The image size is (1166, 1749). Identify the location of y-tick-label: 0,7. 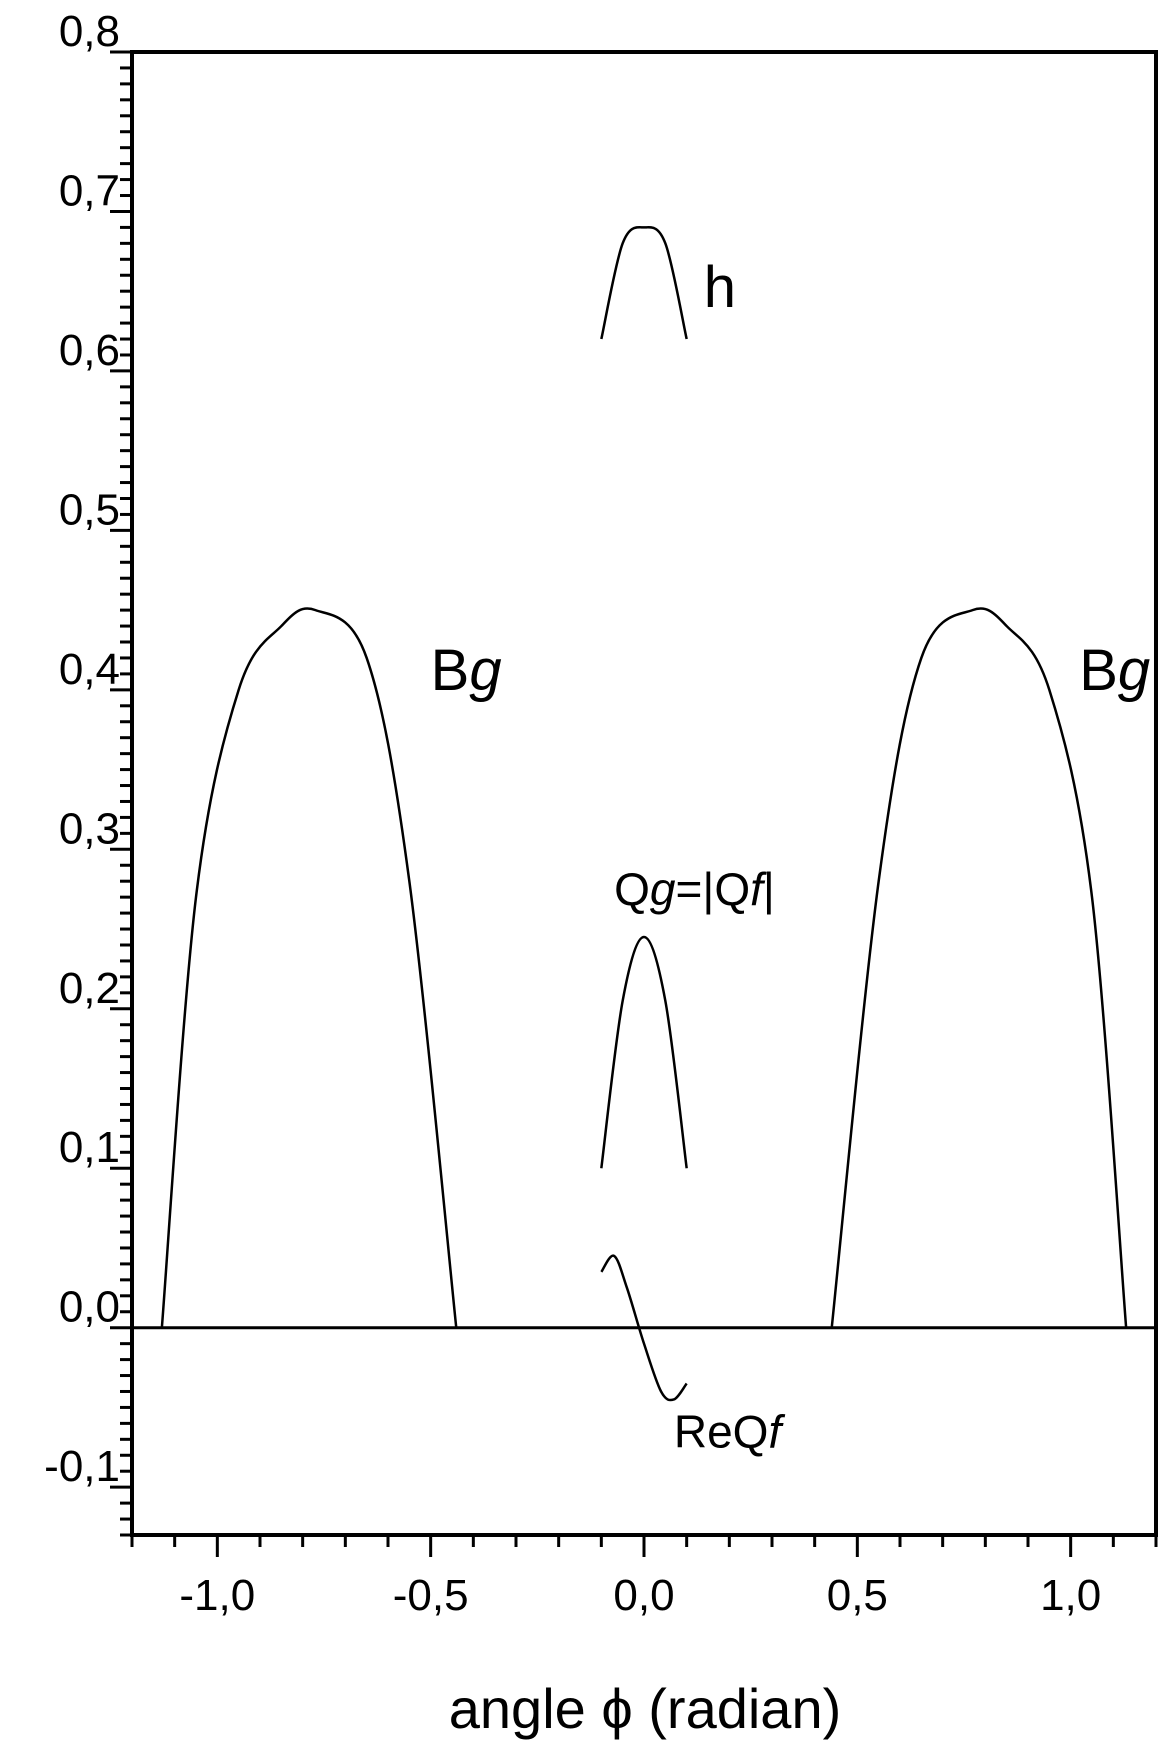
(89, 190).